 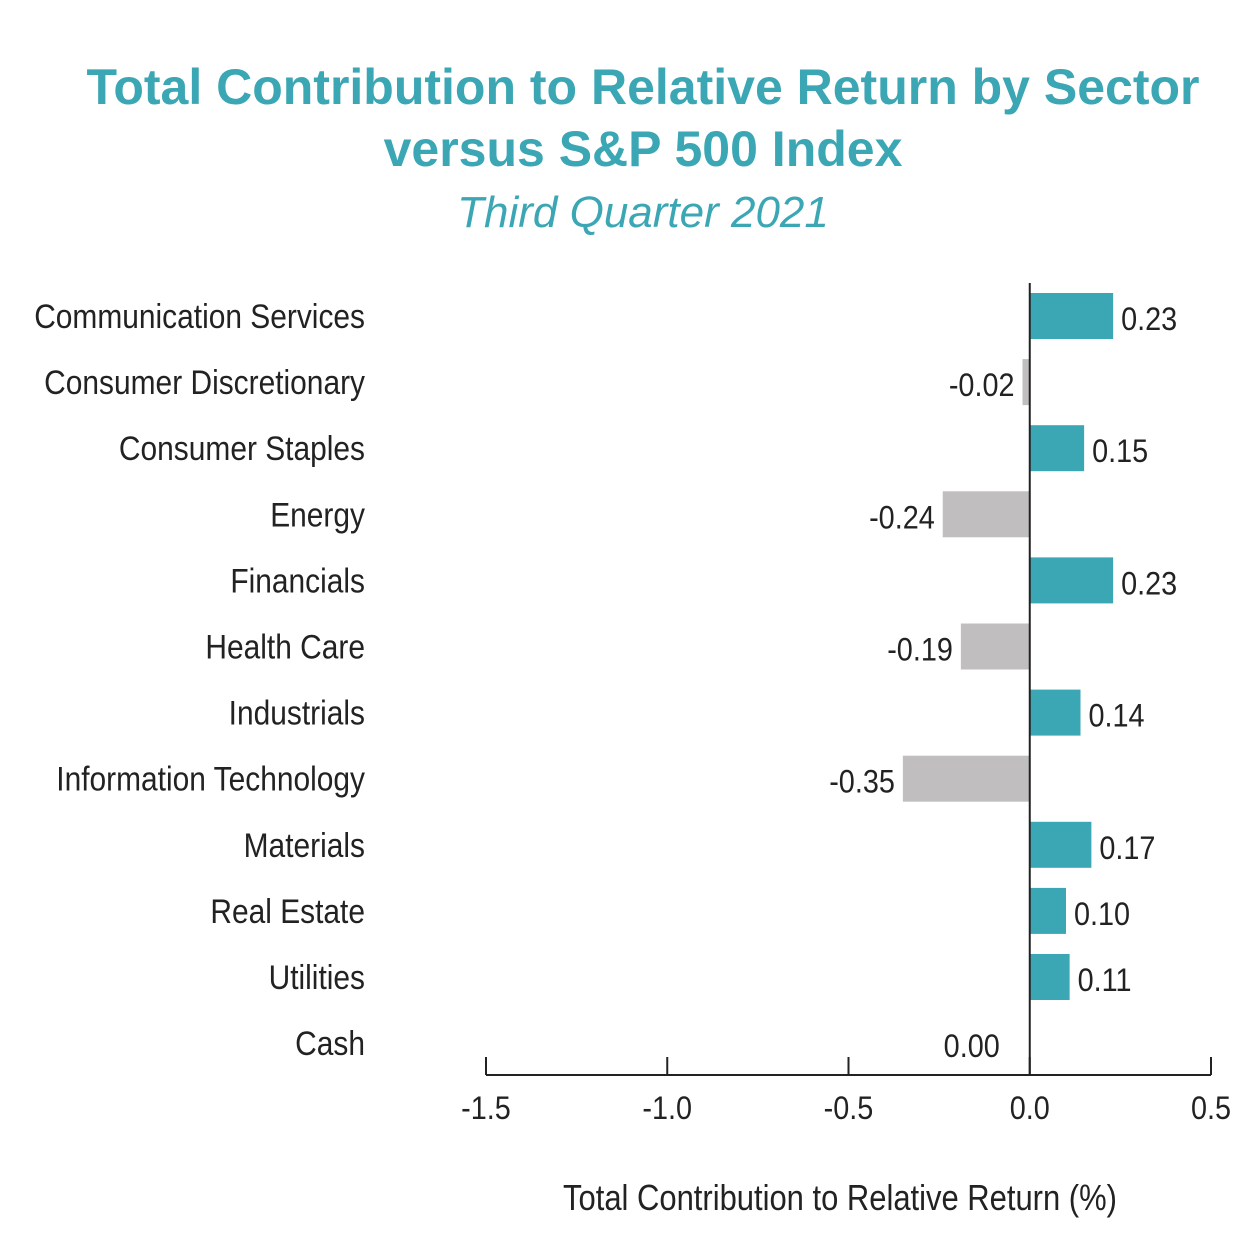 I want to click on category-label: Industrials, so click(x=297, y=713).